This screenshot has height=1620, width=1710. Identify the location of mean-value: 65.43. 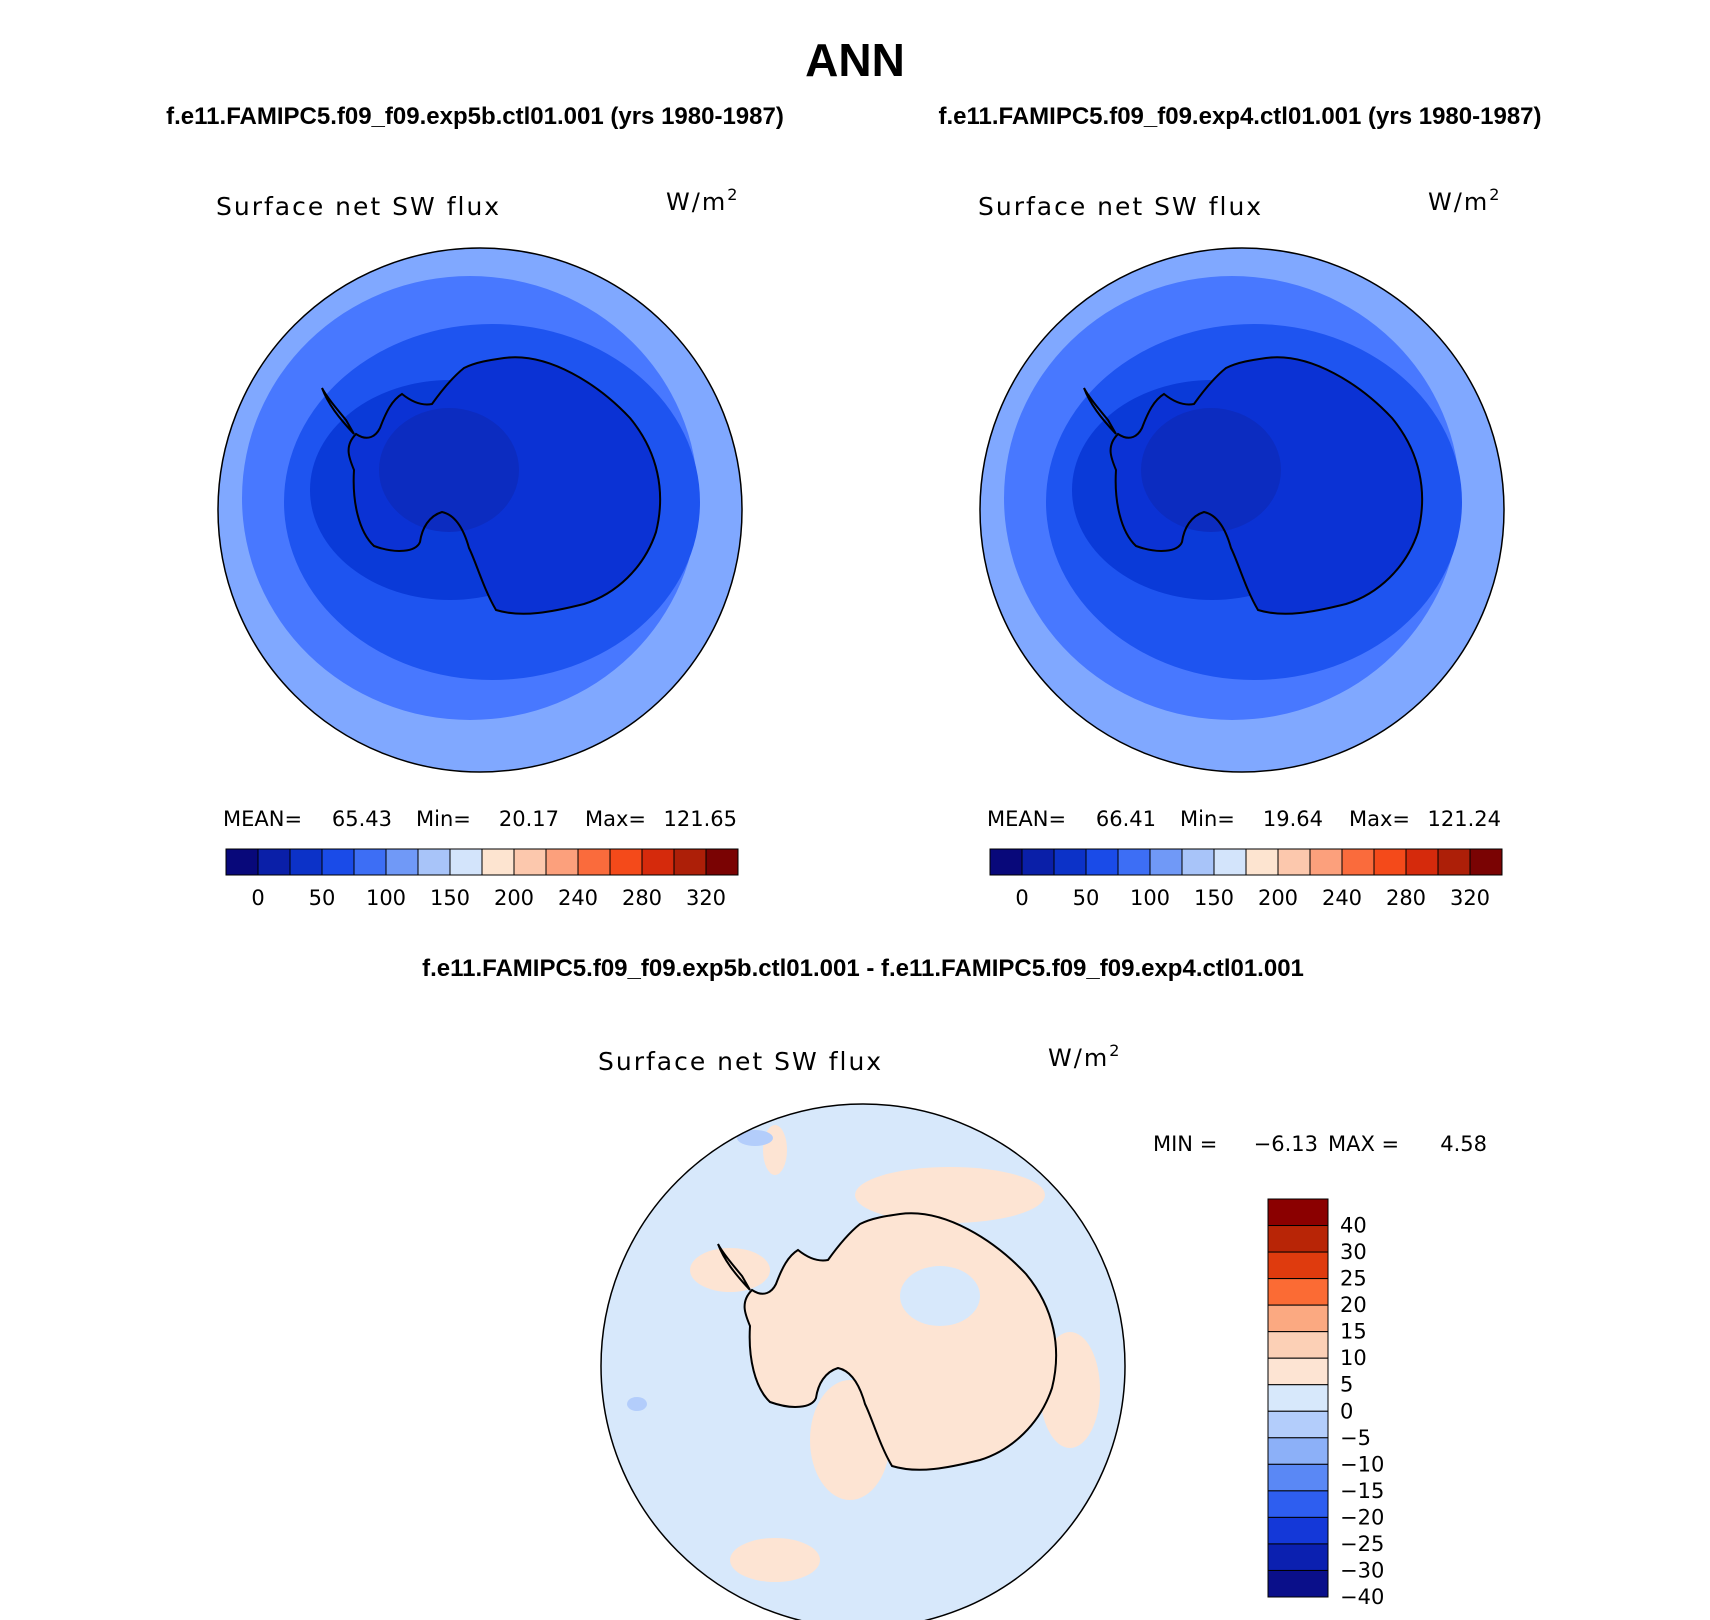
(362, 819).